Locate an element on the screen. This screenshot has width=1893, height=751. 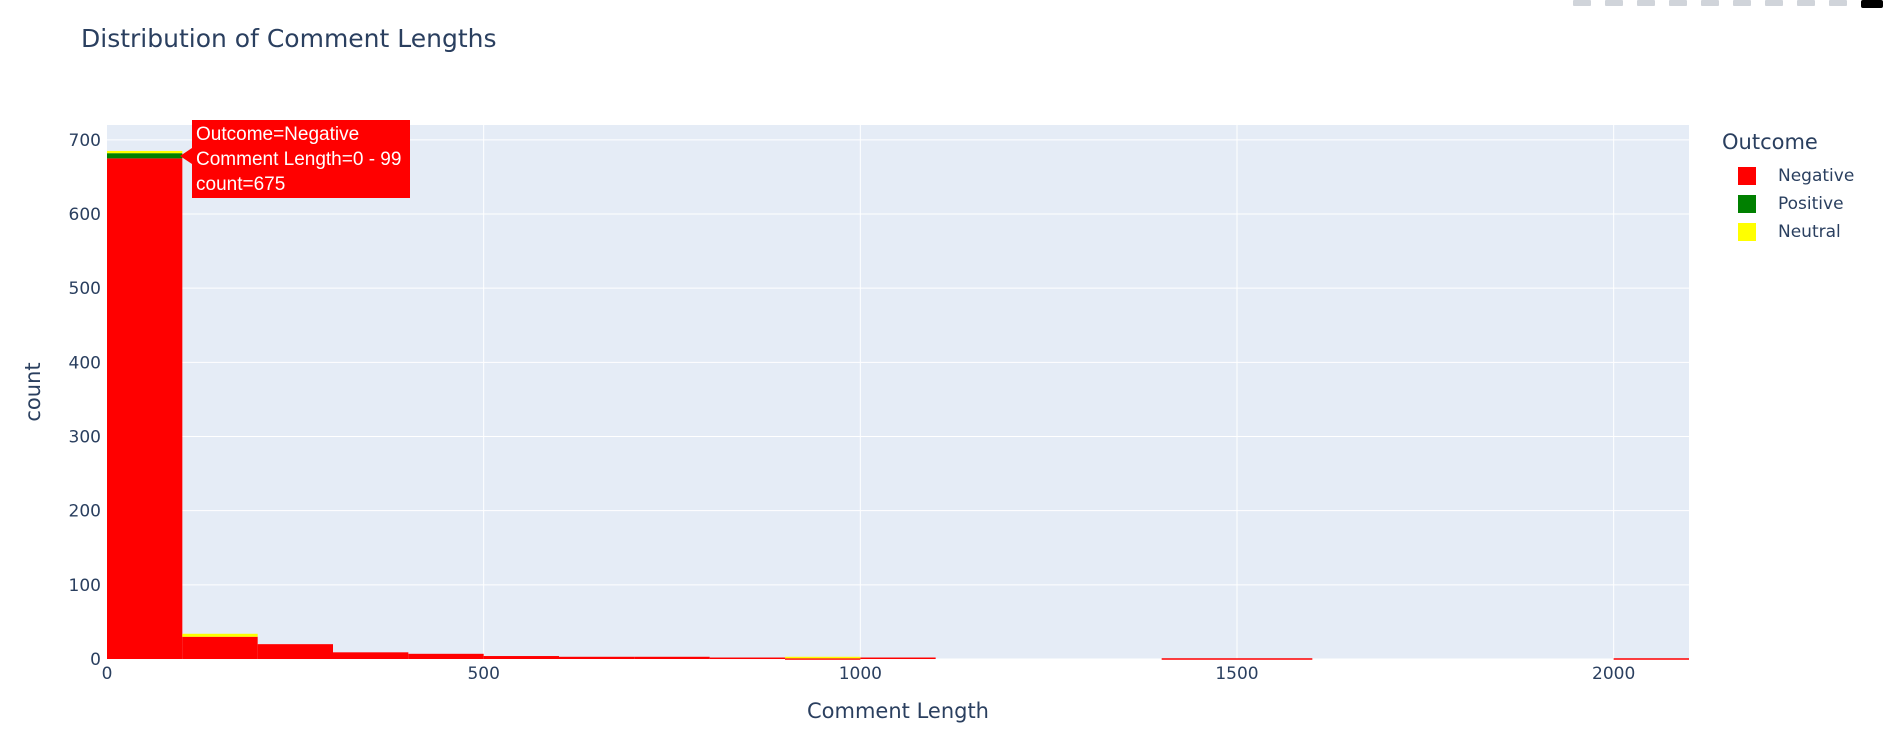
plotly-logo-icon is located at coordinates (1872, 4).